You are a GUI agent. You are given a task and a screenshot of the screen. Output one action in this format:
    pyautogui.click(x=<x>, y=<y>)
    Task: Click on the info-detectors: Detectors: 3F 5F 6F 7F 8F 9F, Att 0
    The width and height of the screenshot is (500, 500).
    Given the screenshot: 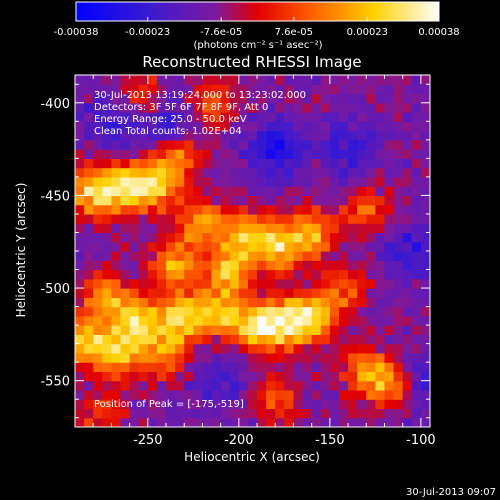 What is the action you would take?
    pyautogui.click(x=181, y=107)
    